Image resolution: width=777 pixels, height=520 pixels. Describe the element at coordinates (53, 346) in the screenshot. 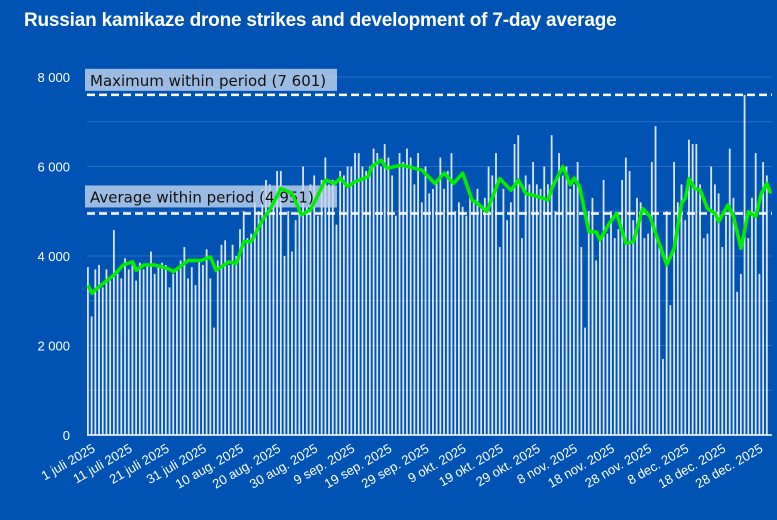

I see `y-tick-label: 2 000` at that location.